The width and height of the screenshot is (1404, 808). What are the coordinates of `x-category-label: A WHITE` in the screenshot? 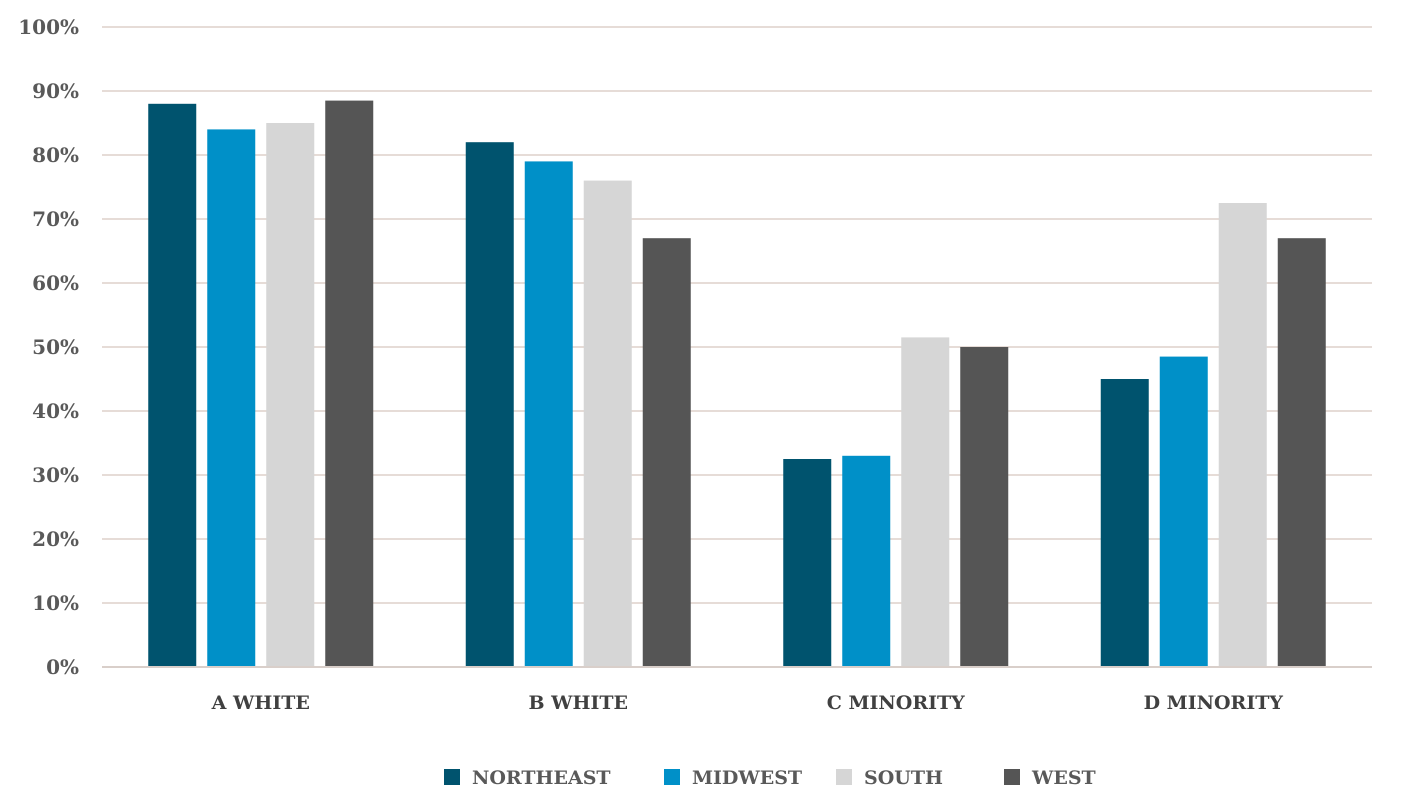 It's located at (260, 703).